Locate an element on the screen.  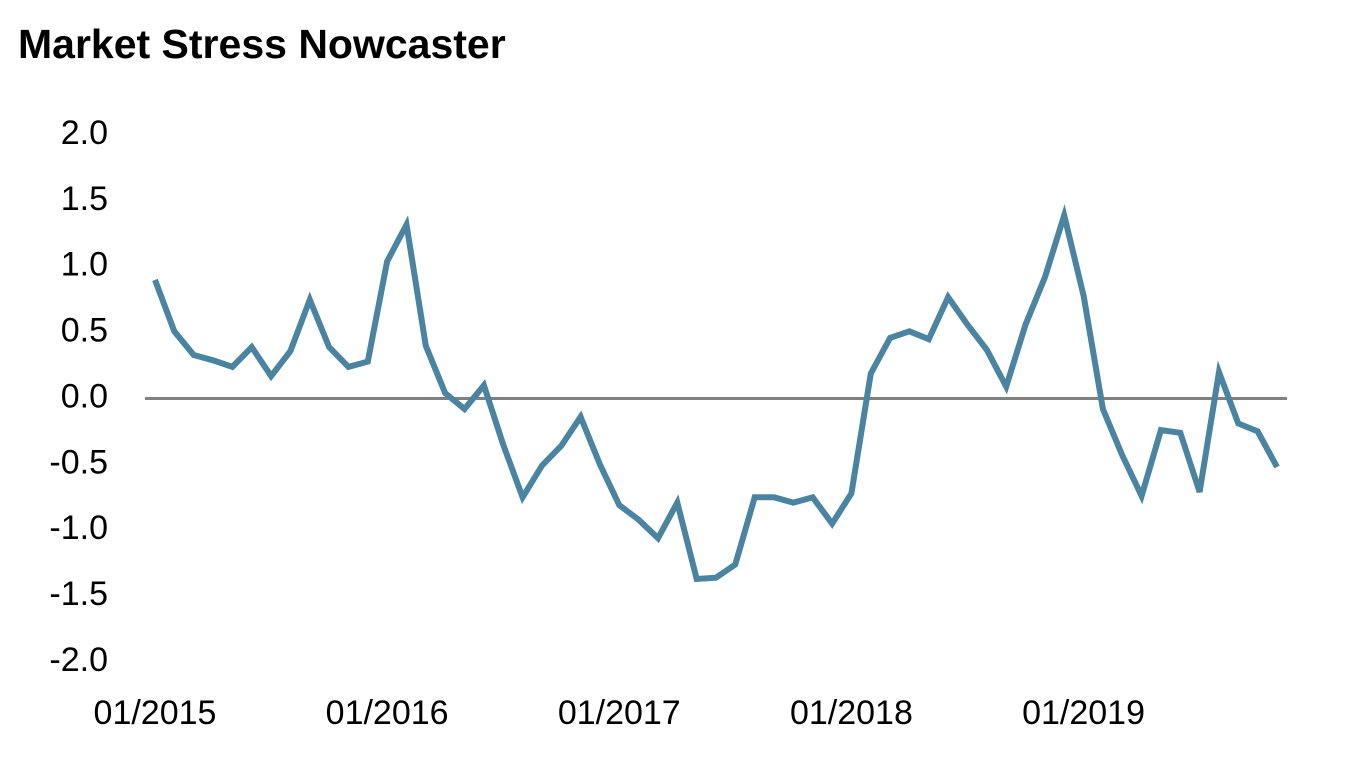
chart-title: Market Stress Nowcaster is located at coordinates (262, 44).